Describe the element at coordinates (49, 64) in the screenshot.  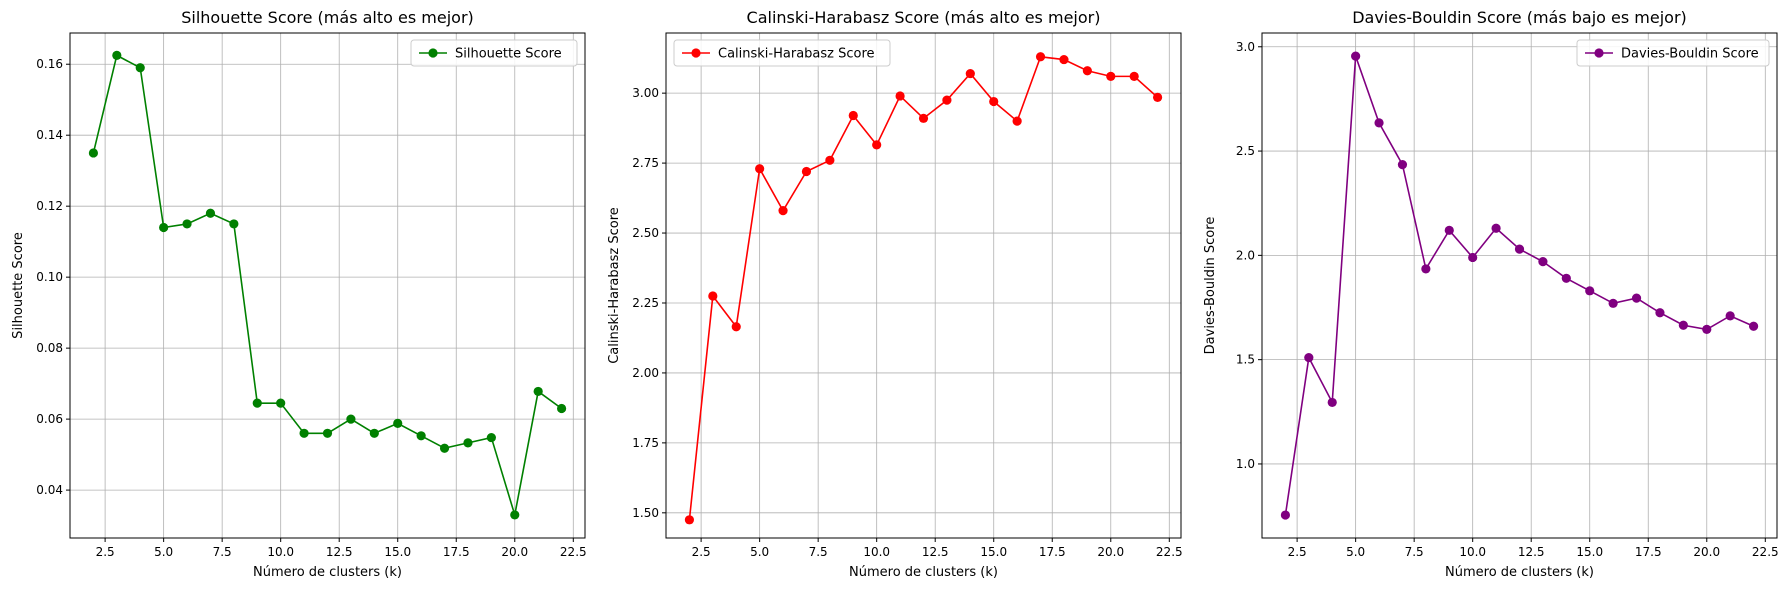
I see `y-tick-label: 0.16` at that location.